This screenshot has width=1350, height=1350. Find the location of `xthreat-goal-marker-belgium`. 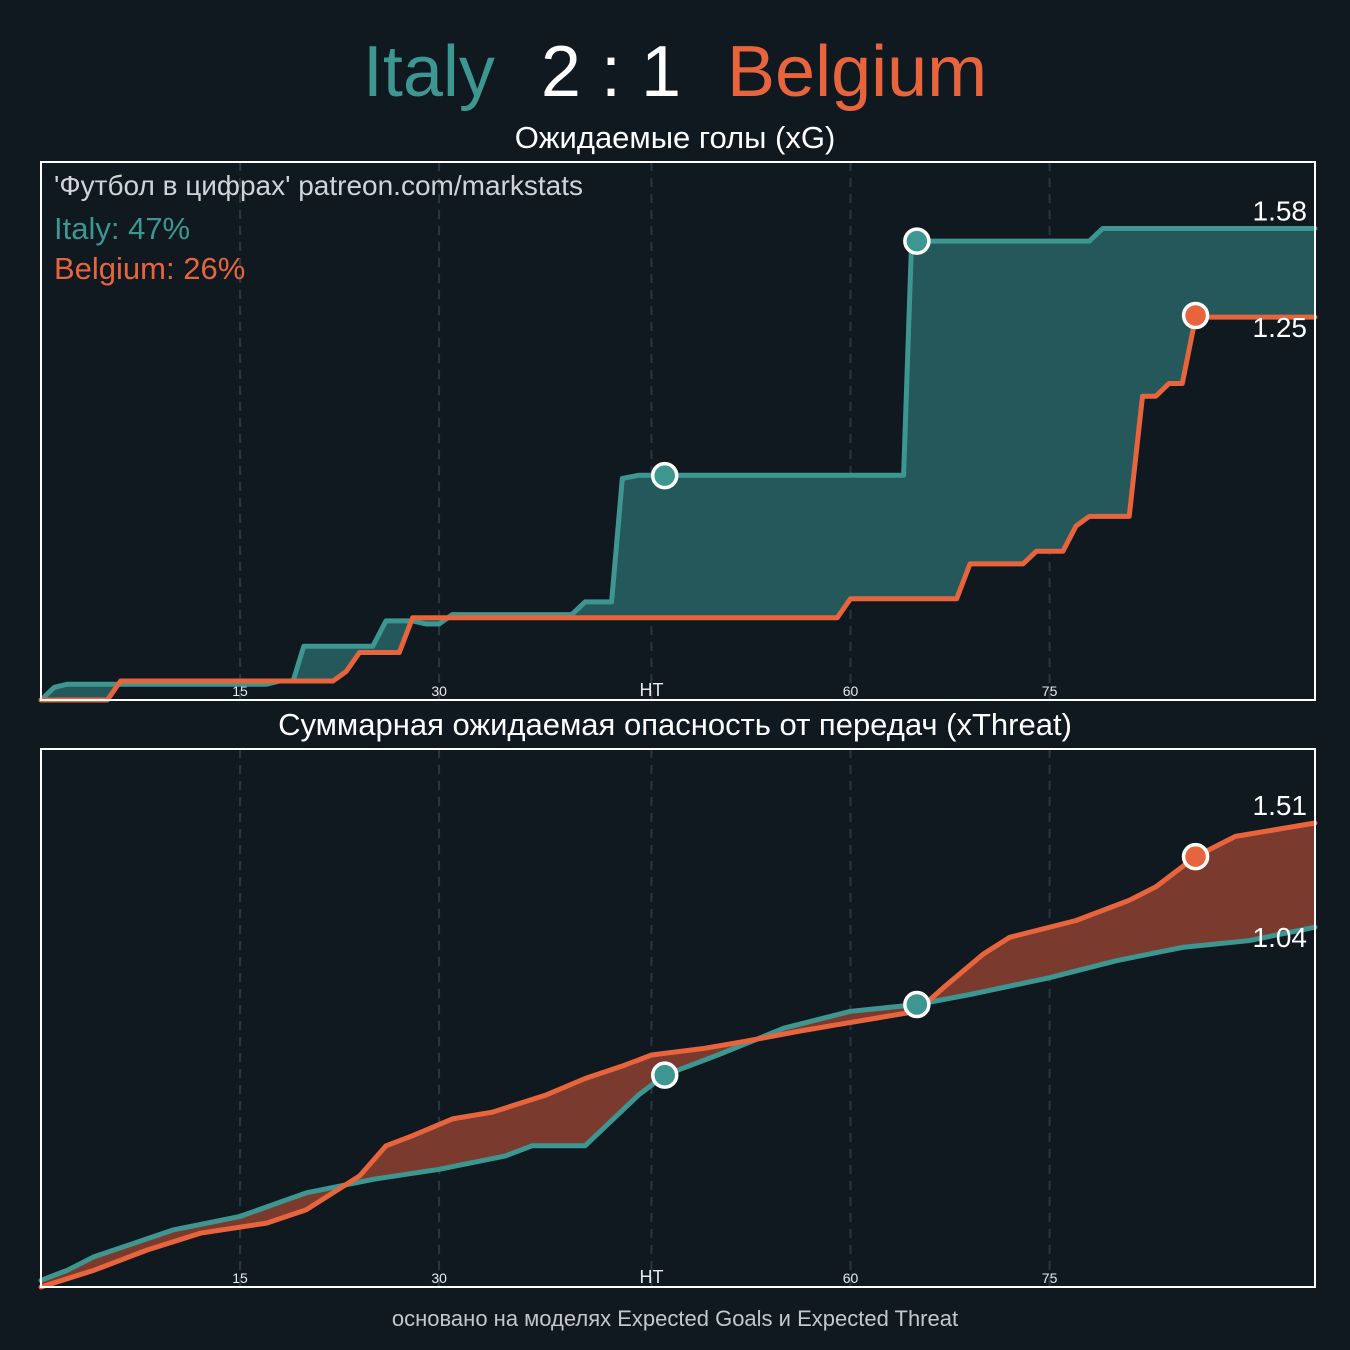

xthreat-goal-marker-belgium is located at coordinates (1195, 856).